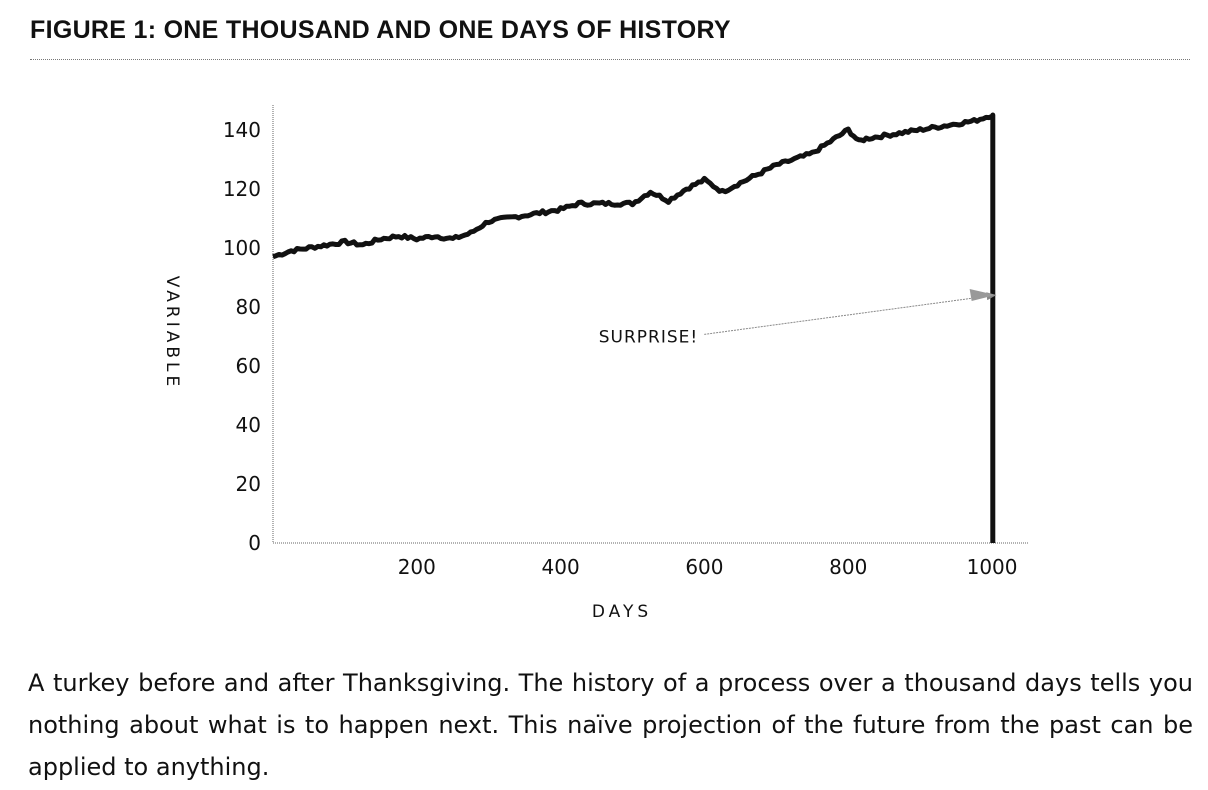  Describe the element at coordinates (248, 484) in the screenshot. I see `y-tick-label: 20` at that location.